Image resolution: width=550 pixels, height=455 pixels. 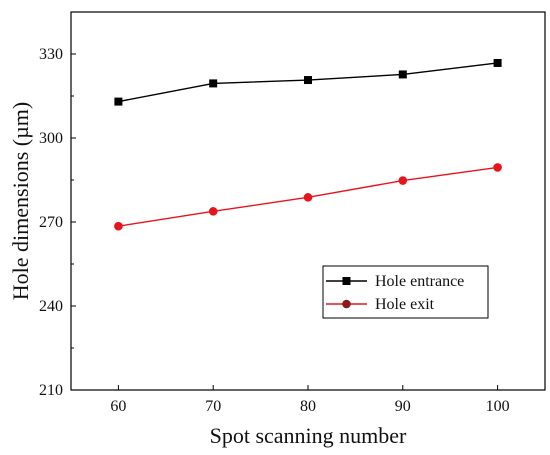 What do you see at coordinates (213, 406) in the screenshot?
I see `x-tick-label: 70` at bounding box center [213, 406].